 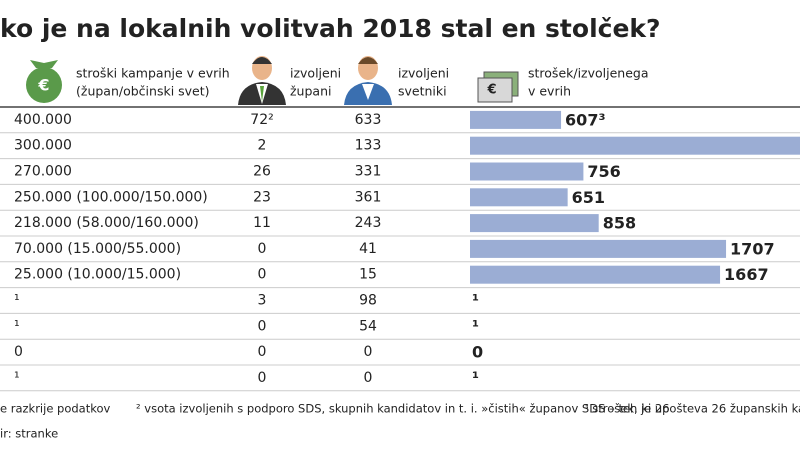 What do you see at coordinates (368, 172) in the screenshot?
I see `councillors-cell: 331` at bounding box center [368, 172].